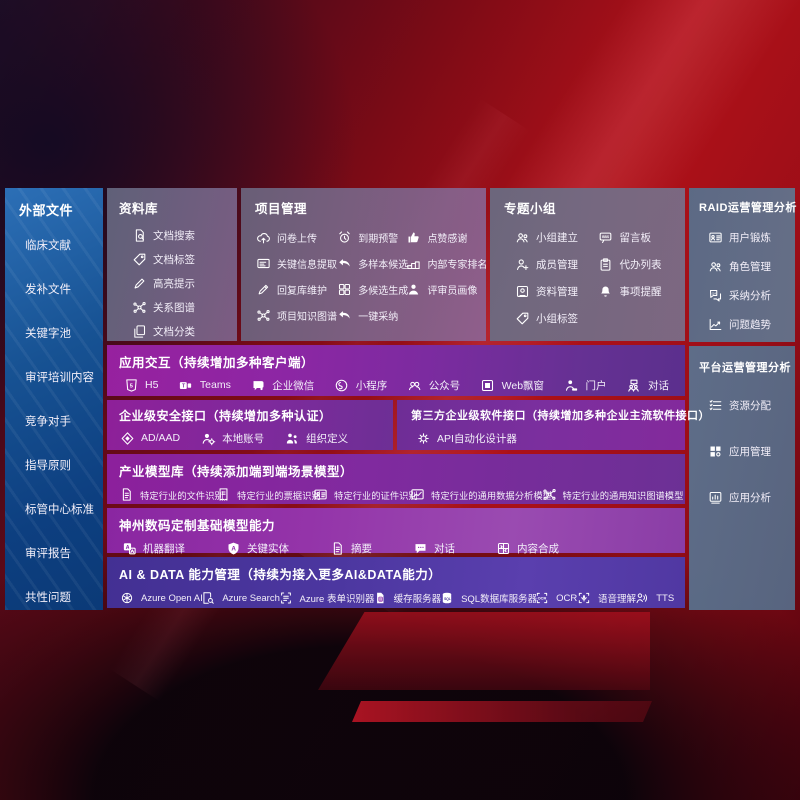 This screenshot has height=800, width=800. Describe the element at coordinates (420, 548) in the screenshot. I see `chat-bubble-icon` at that location.